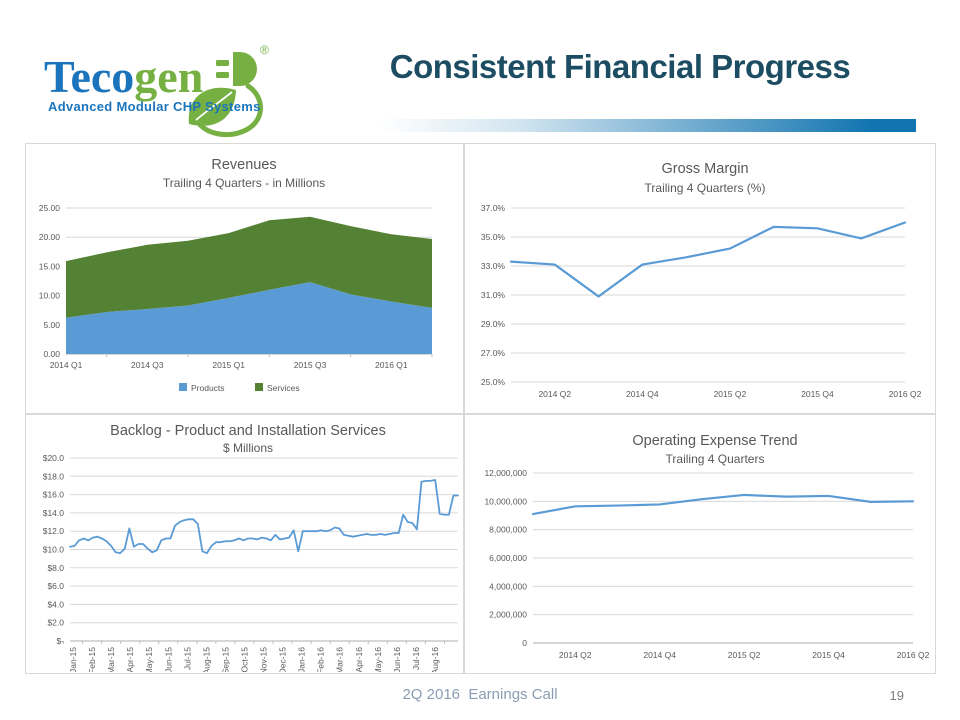  What do you see at coordinates (359, 659) in the screenshot?
I see `svg-text: Apr-16` at bounding box center [359, 659].